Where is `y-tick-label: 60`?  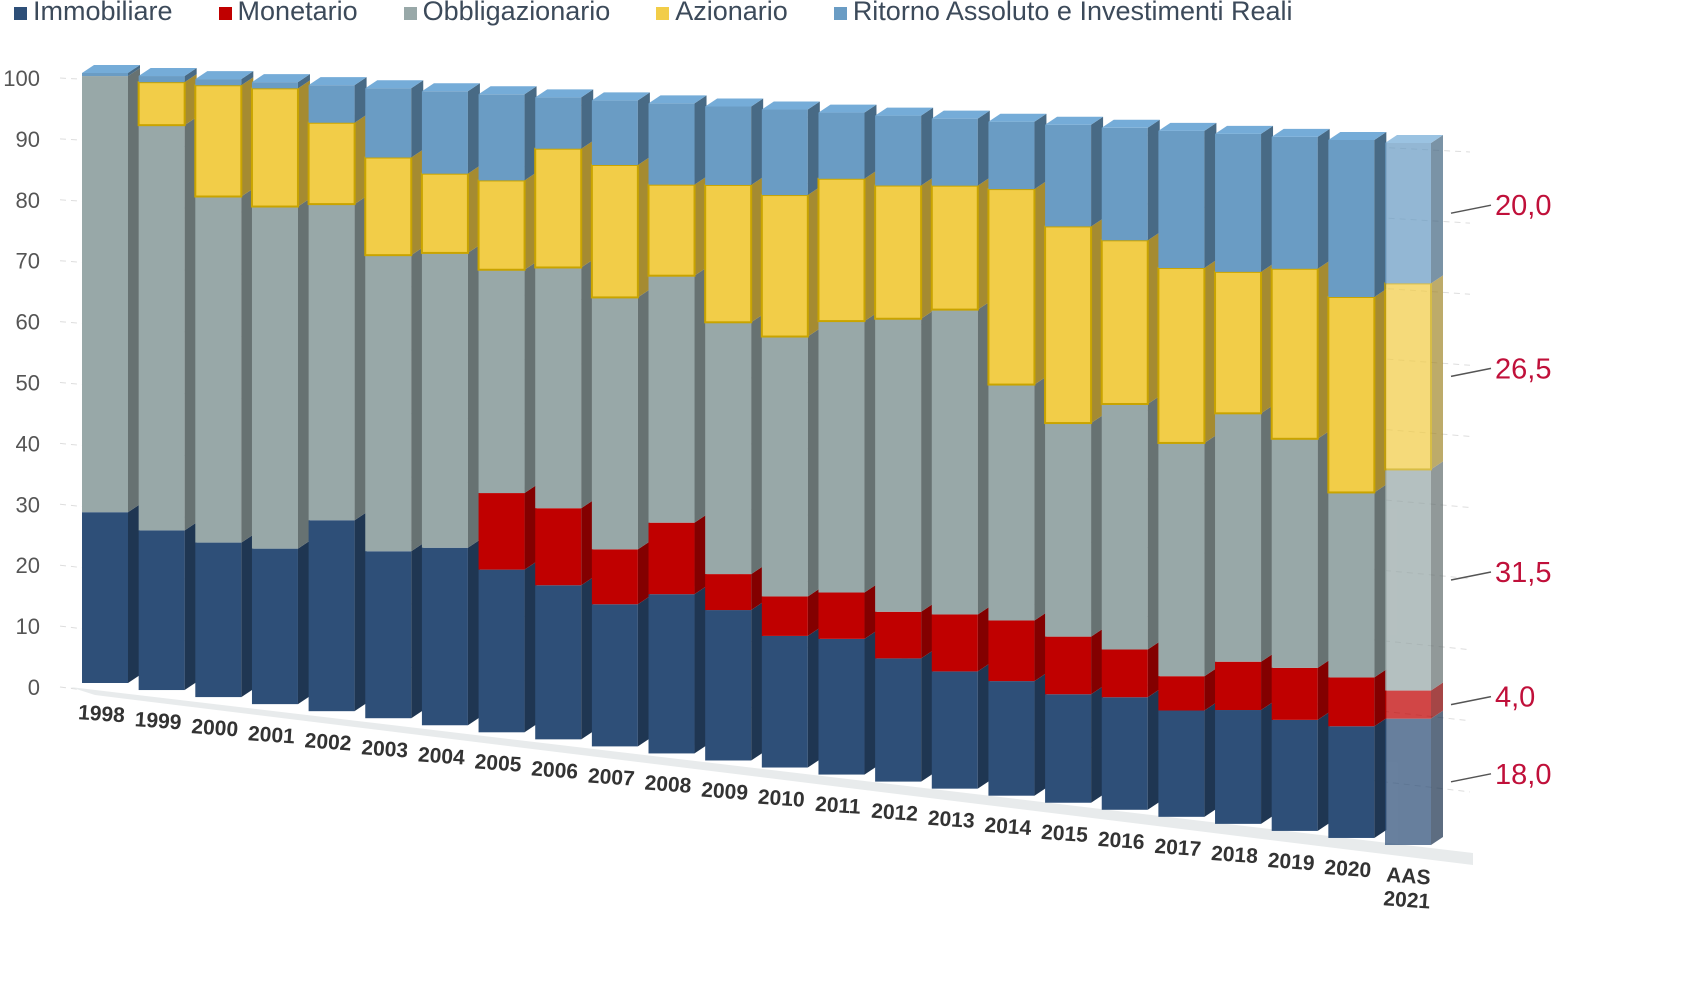
y-tick-label: 60 is located at coordinates (28, 322).